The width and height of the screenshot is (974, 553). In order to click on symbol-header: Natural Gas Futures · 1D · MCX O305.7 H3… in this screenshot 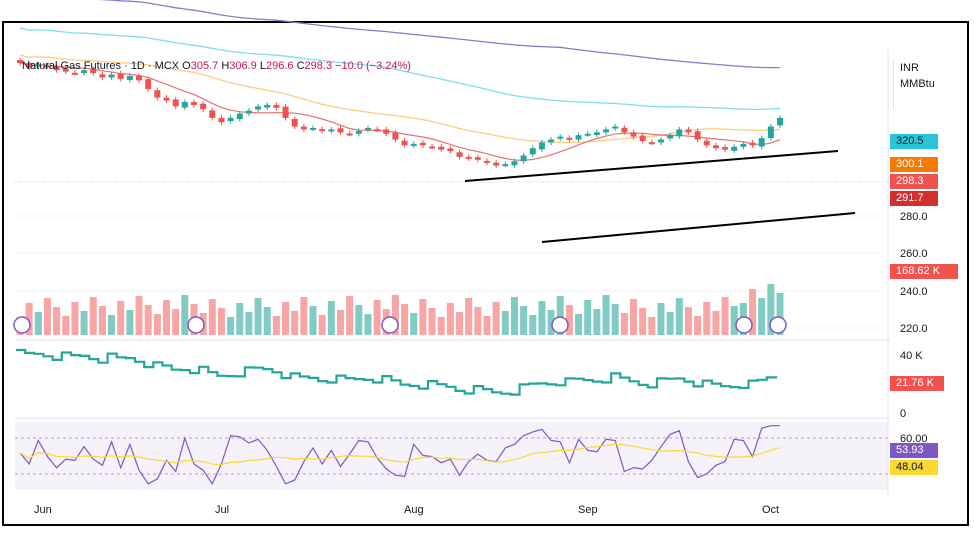, I will do `click(216, 66)`.